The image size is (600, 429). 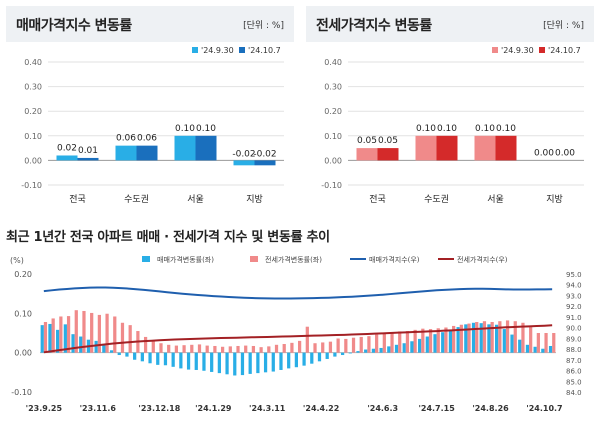 What do you see at coordinates (298, 339) in the screenshot?
I see `line-jeonse-index` at bounding box center [298, 339].